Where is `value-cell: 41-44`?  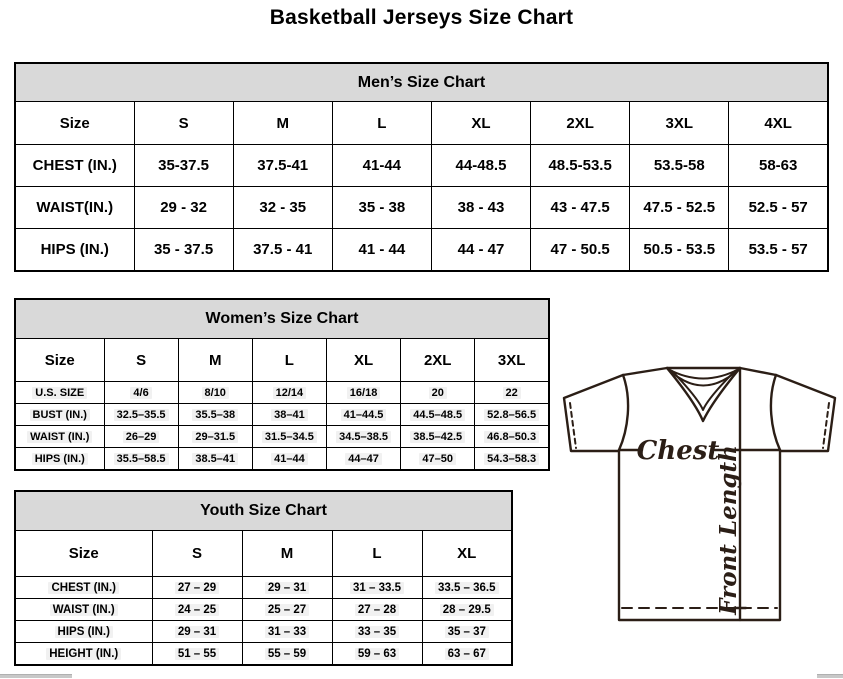
value-cell: 41-44 is located at coordinates (381, 165).